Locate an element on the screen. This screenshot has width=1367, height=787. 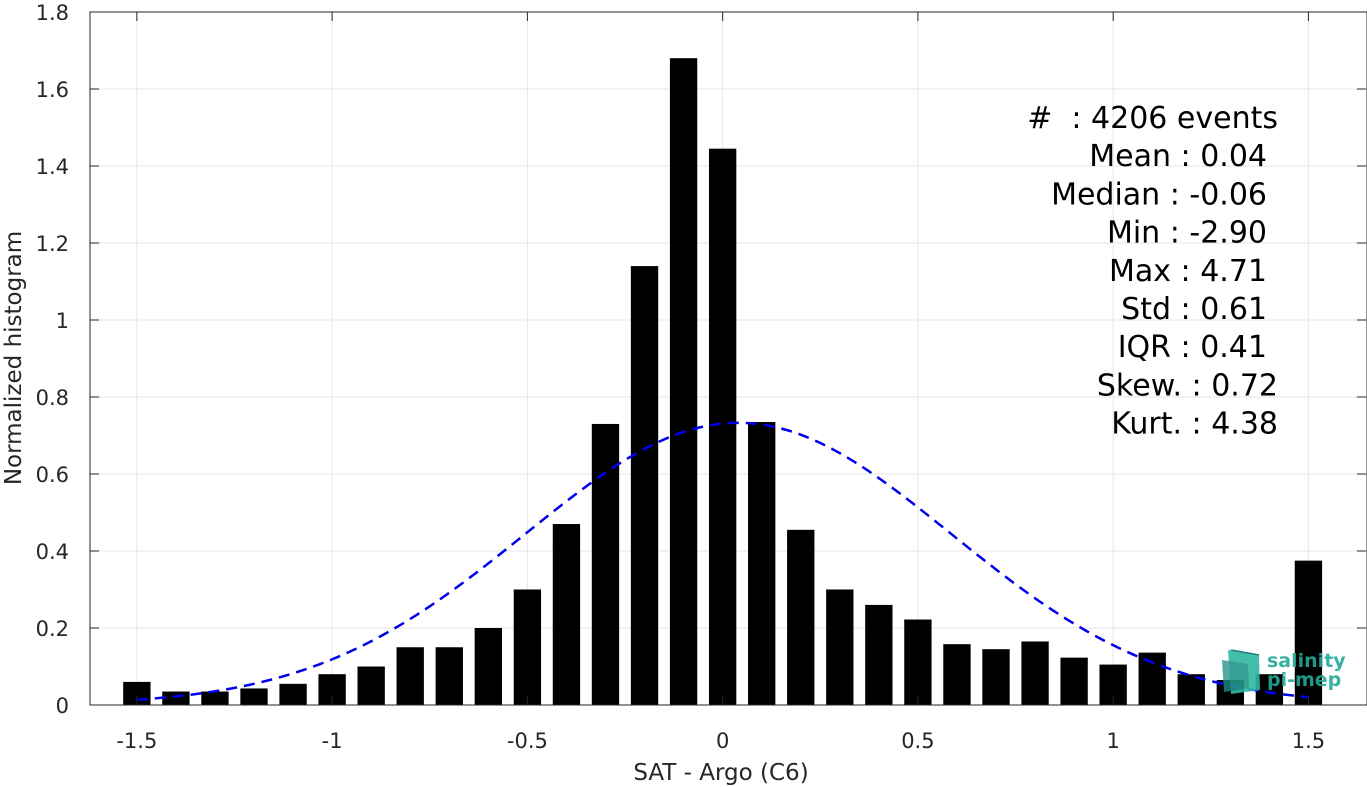
y-tick-label: 1.8 is located at coordinates (52, 13).